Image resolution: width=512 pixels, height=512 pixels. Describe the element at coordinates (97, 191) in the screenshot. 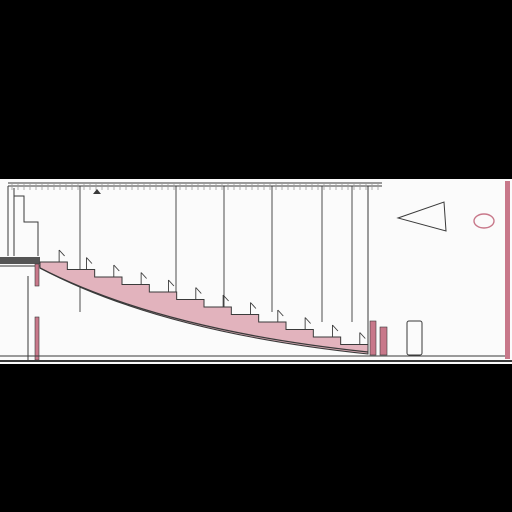

I see `light-fixture-icon` at that location.